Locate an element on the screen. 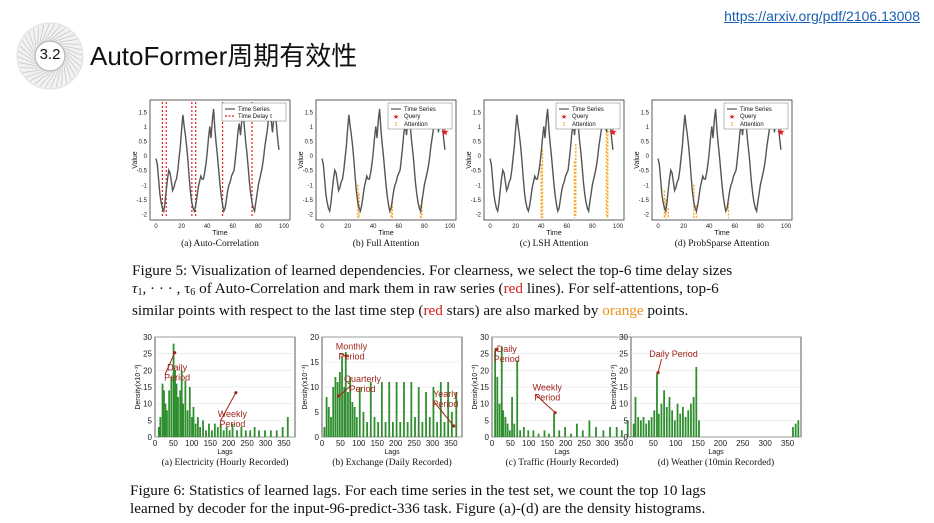 The height and width of the screenshot is (523, 934). fig5-legend-series-label: Time Series is located at coordinates (588, 110).